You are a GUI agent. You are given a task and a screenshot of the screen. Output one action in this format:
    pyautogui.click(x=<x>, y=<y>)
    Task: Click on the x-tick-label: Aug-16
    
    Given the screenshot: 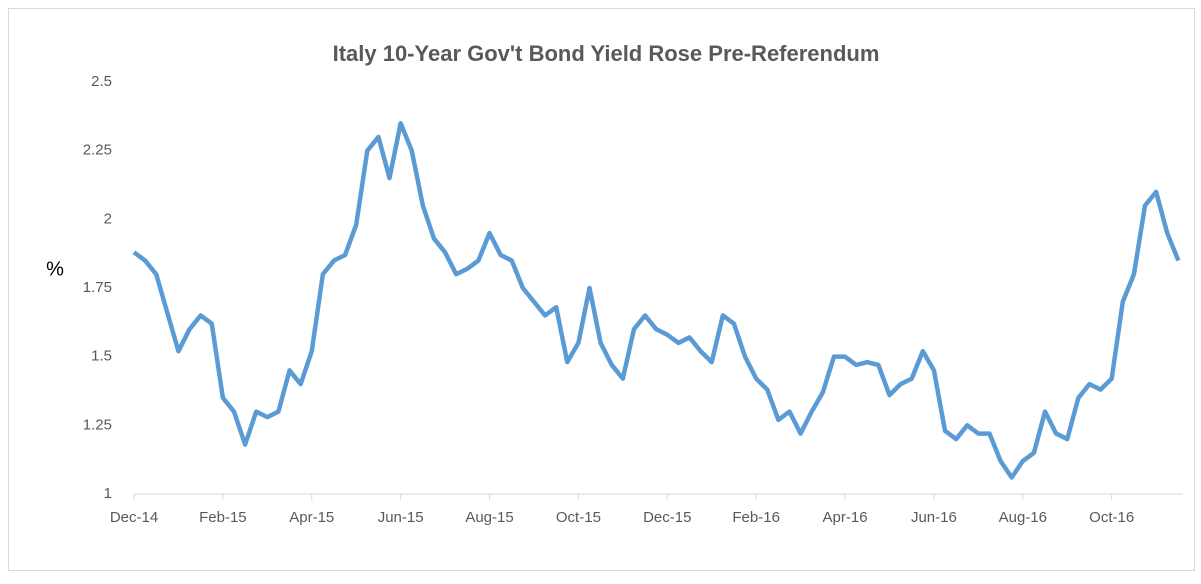 What is the action you would take?
    pyautogui.click(x=1023, y=517)
    